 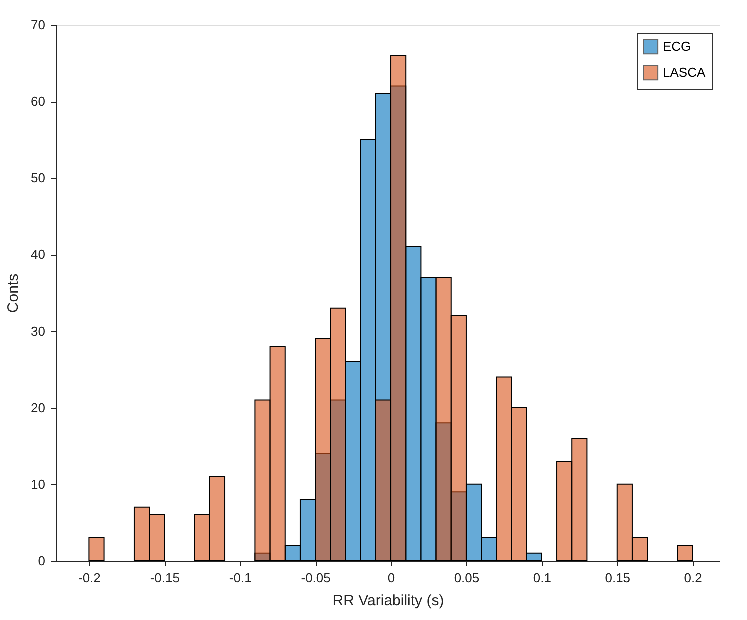 What do you see at coordinates (677, 46) in the screenshot?
I see `legend-label: ECG` at bounding box center [677, 46].